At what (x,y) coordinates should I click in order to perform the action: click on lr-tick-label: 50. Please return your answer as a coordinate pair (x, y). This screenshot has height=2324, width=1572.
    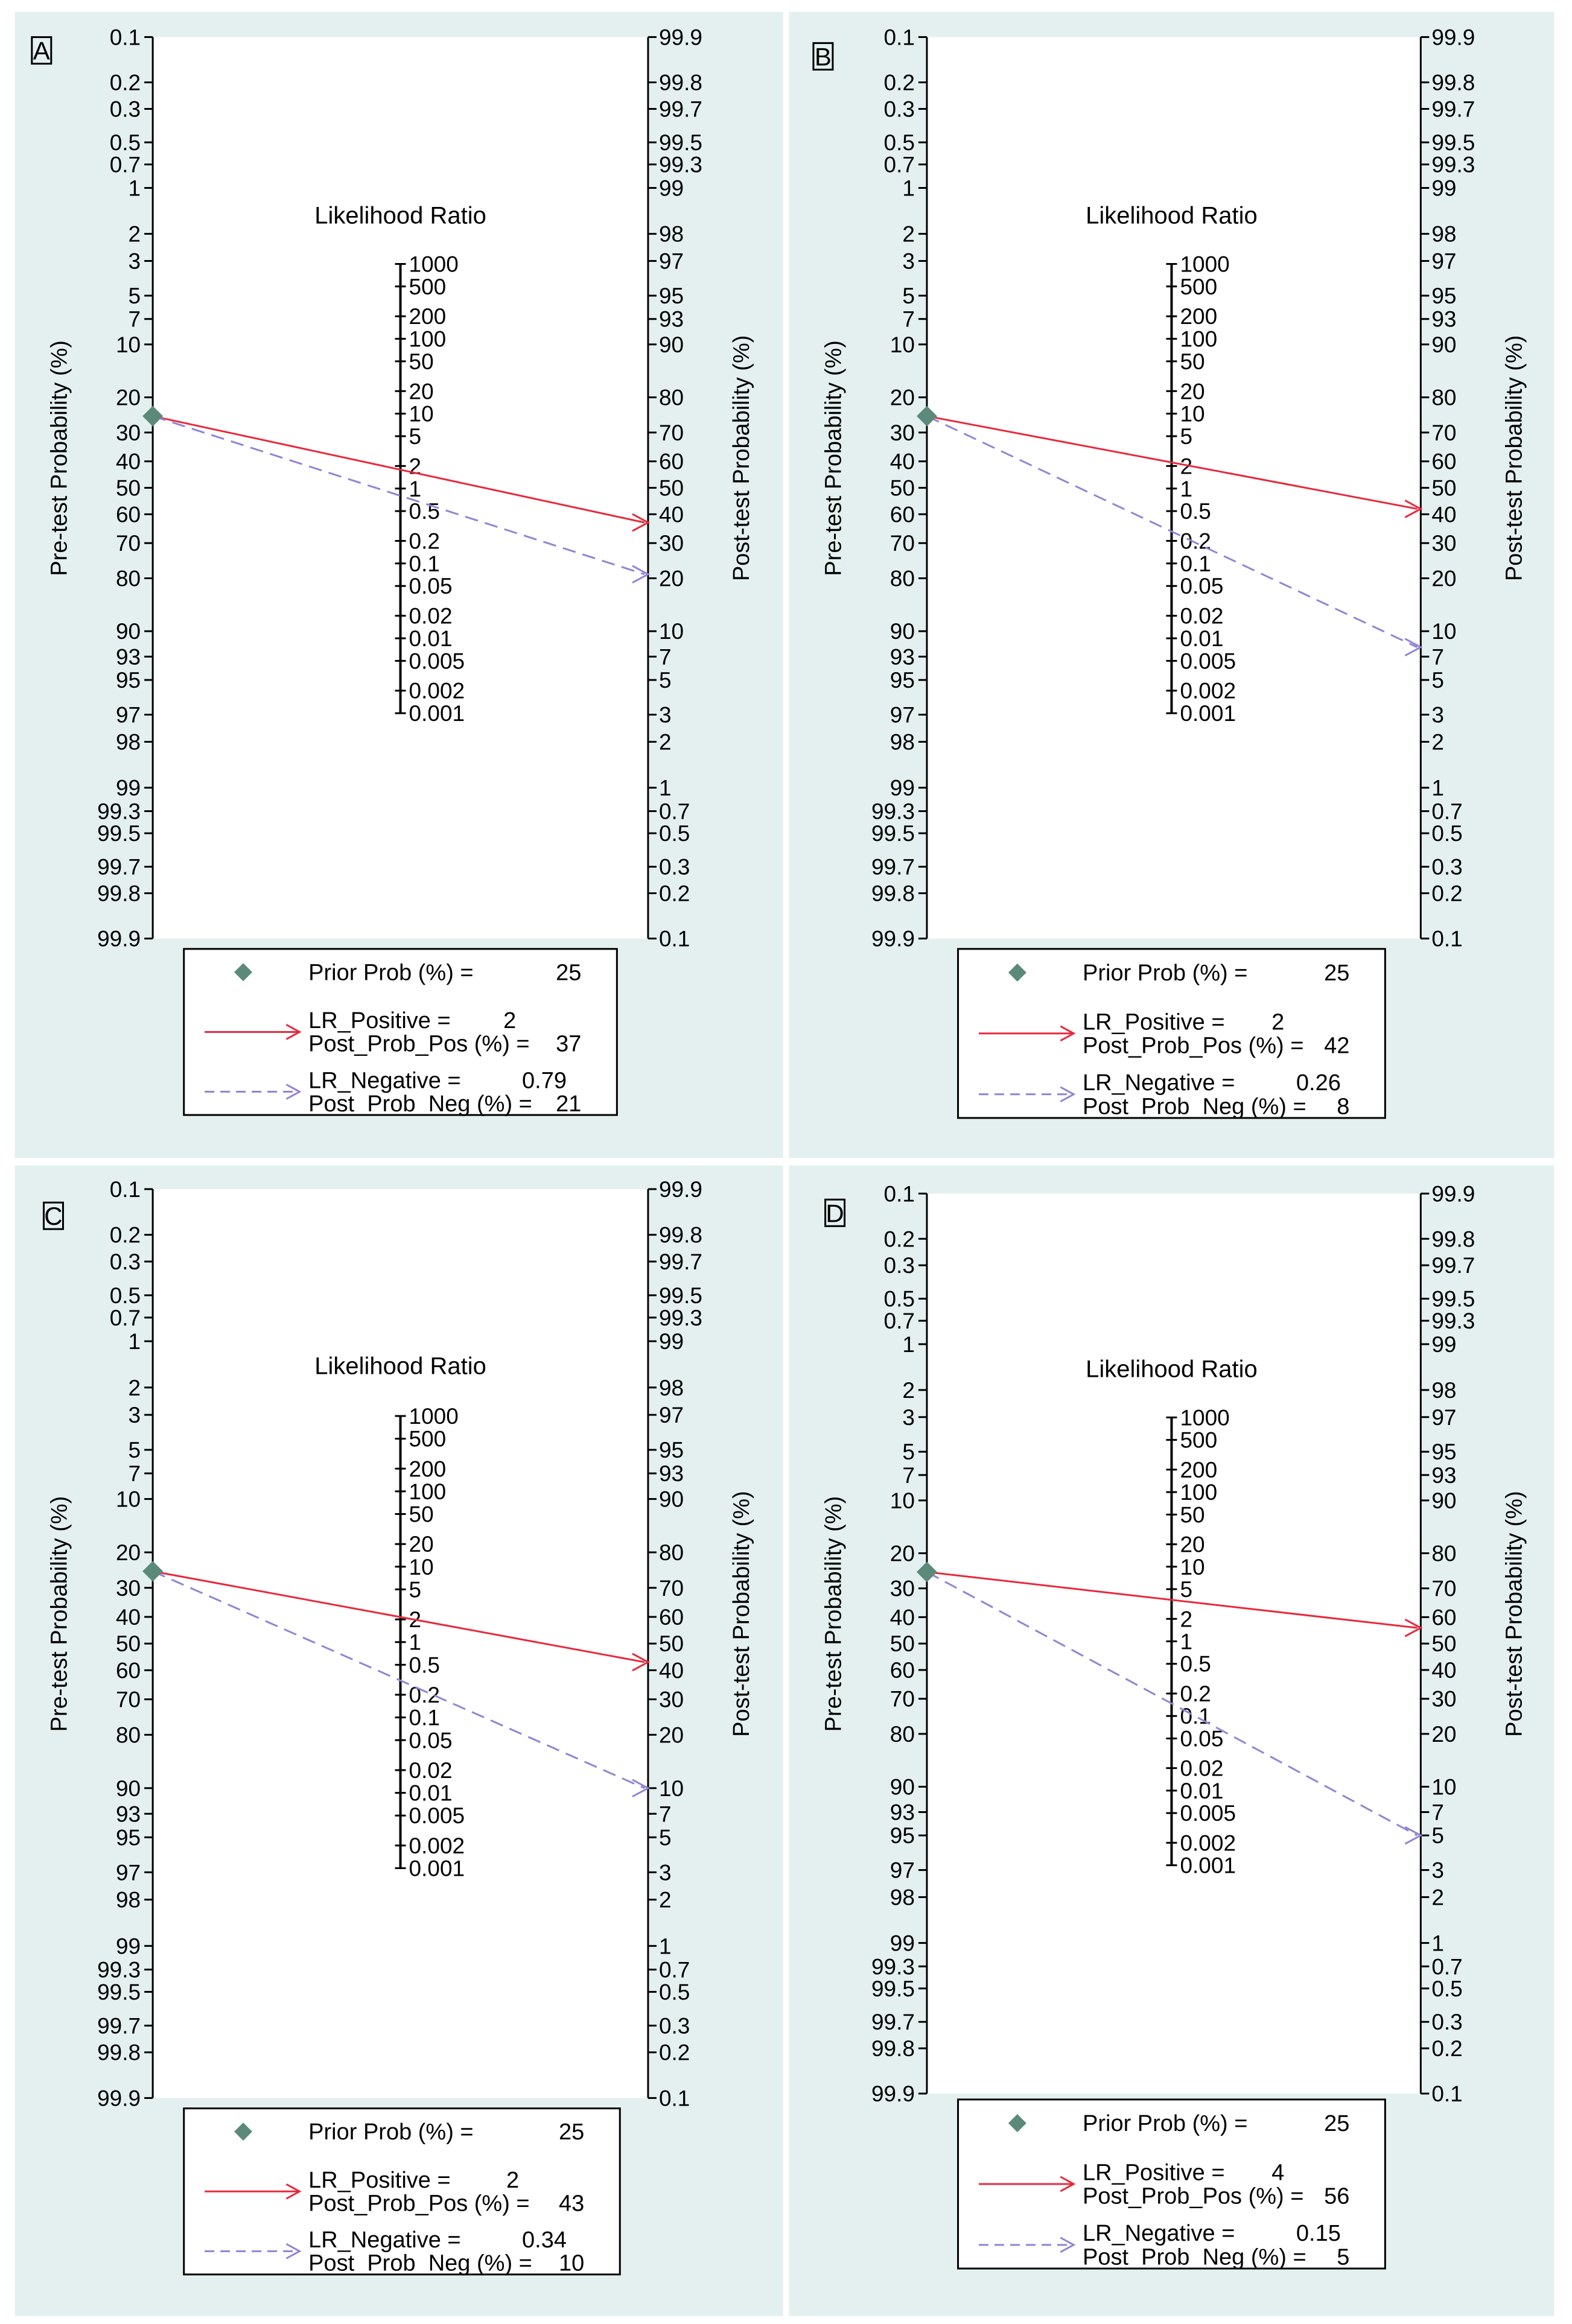
    Looking at the image, I should click on (1192, 1514).